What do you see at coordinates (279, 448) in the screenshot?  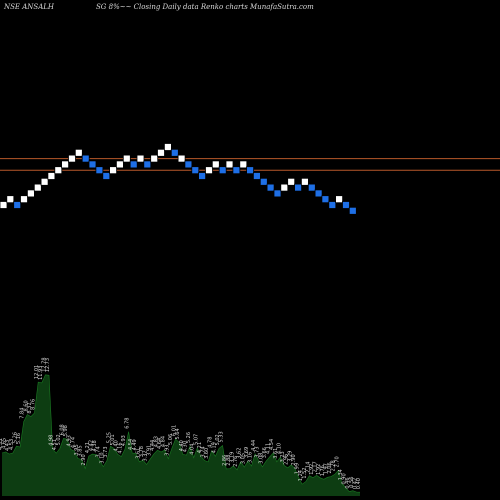 I see `volume-label: 4.10` at bounding box center [279, 448].